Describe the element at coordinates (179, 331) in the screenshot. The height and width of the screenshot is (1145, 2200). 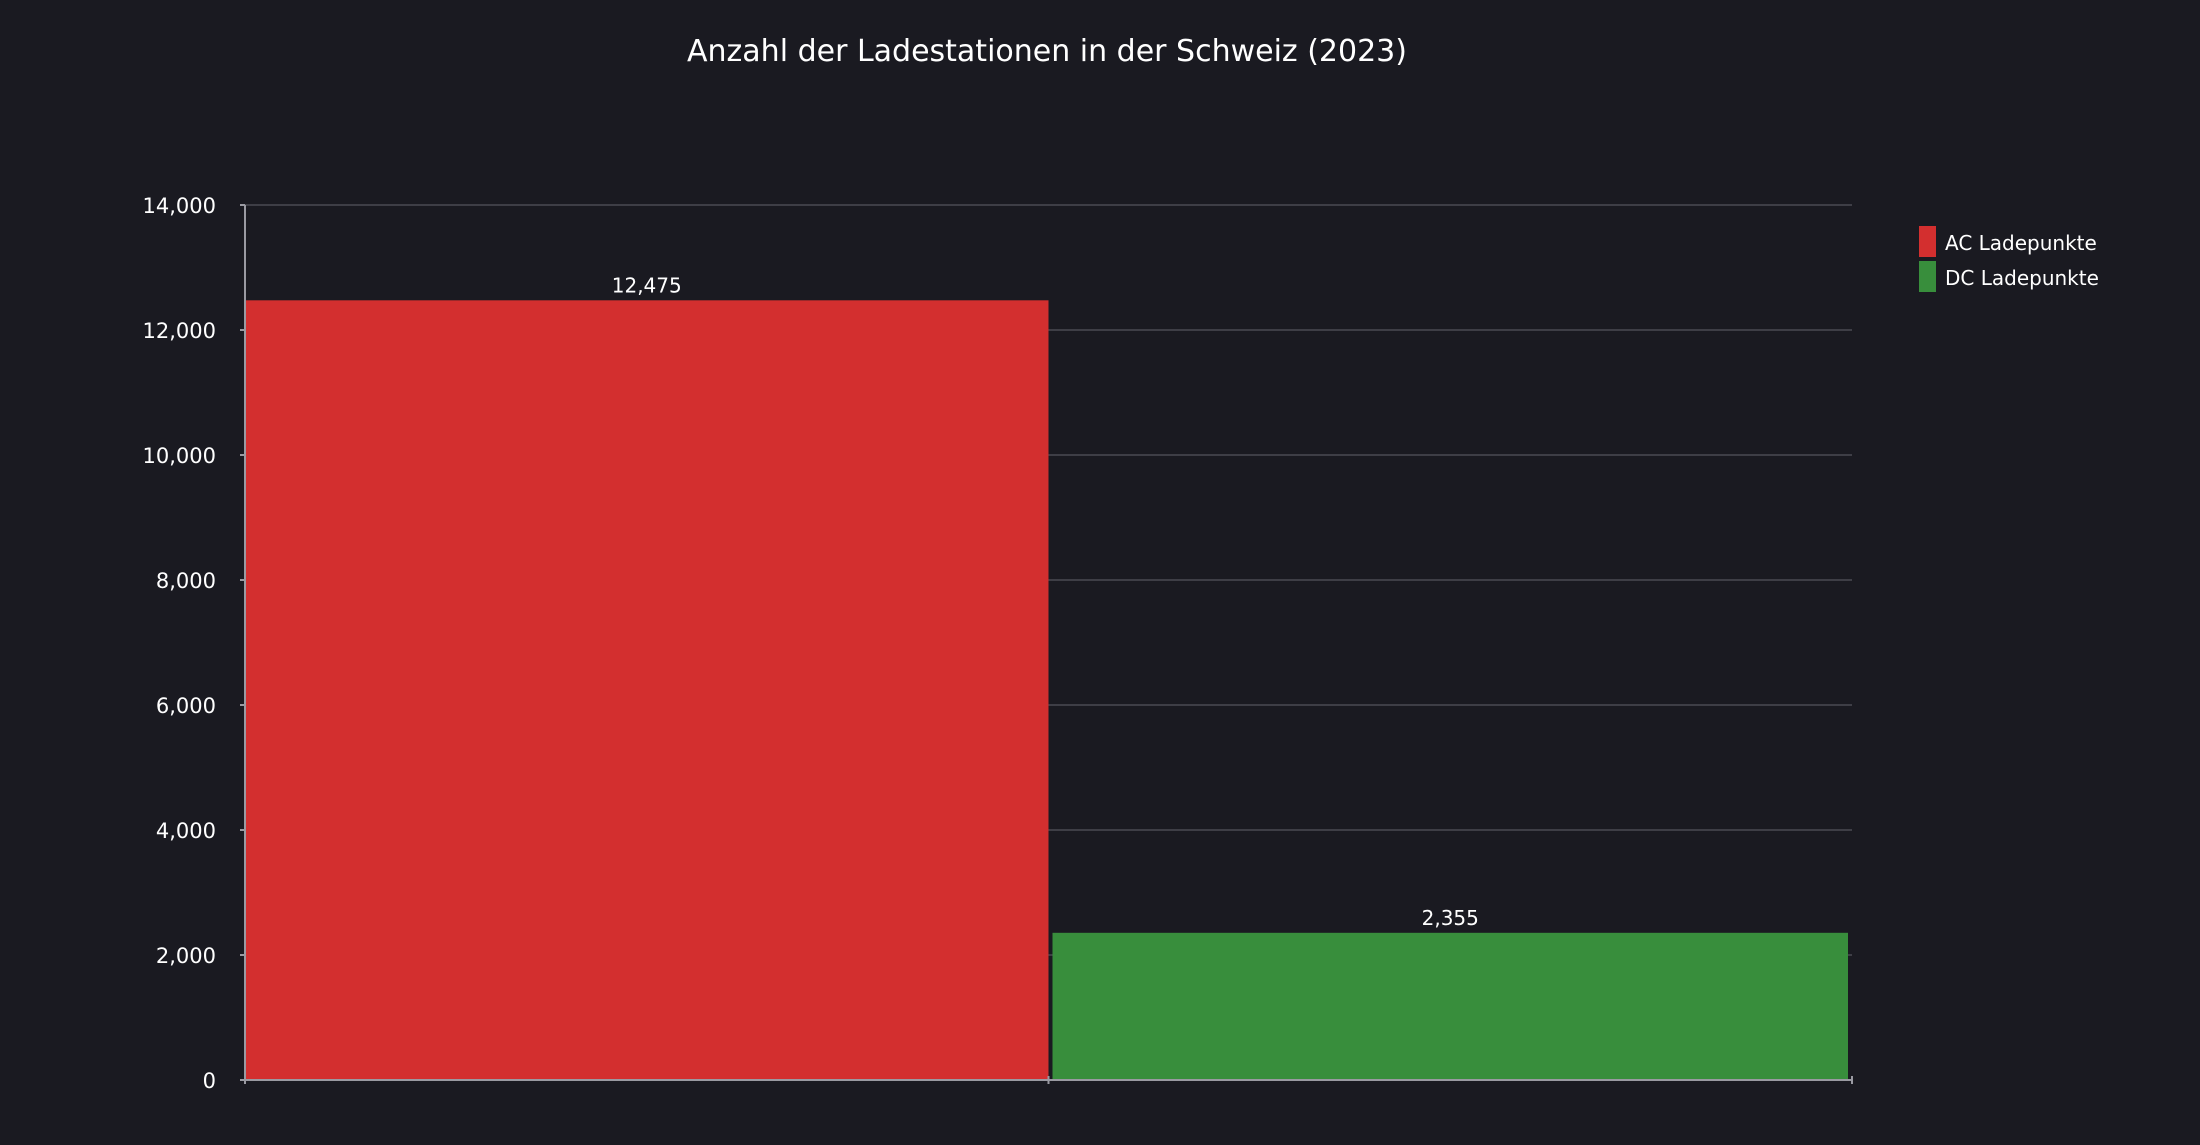
I see `y-tick-label: 12,000` at that location.